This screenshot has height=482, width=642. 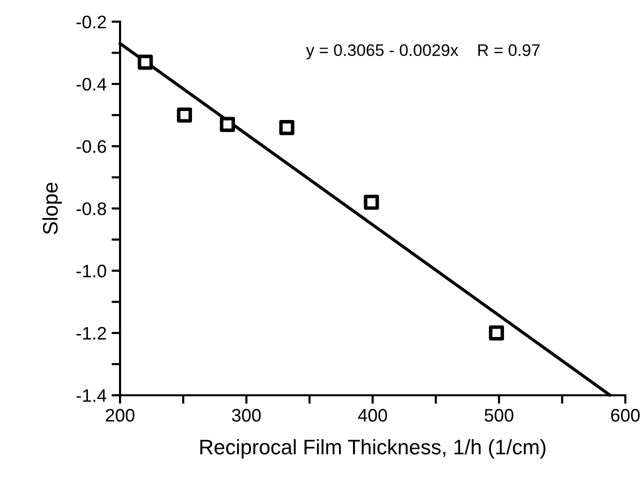 I want to click on y-tick-label: -0.2, so click(x=91, y=22).